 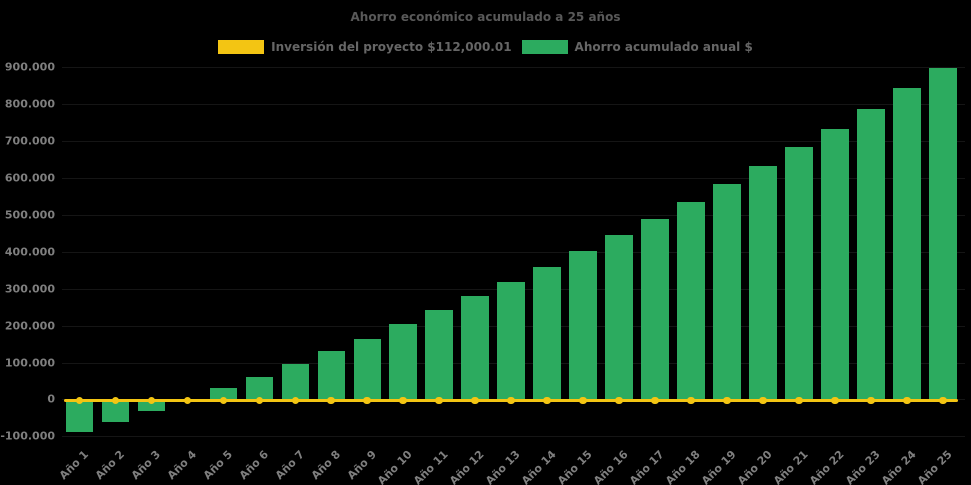 What do you see at coordinates (29, 326) in the screenshot?
I see `y-tick-label: 200.000` at bounding box center [29, 326].